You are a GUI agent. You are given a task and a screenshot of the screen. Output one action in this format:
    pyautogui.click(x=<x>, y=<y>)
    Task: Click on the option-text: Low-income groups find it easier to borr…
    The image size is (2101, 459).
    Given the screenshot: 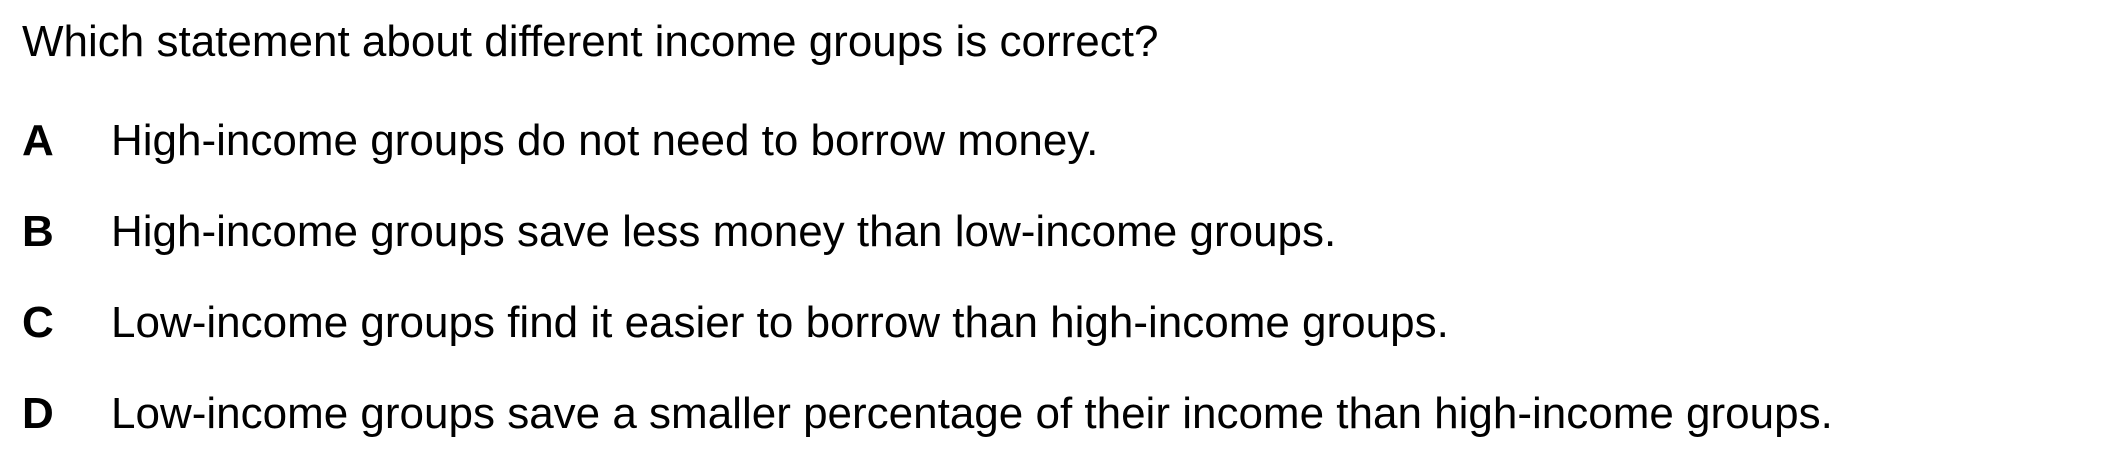 What is the action you would take?
    pyautogui.click(x=780, y=322)
    